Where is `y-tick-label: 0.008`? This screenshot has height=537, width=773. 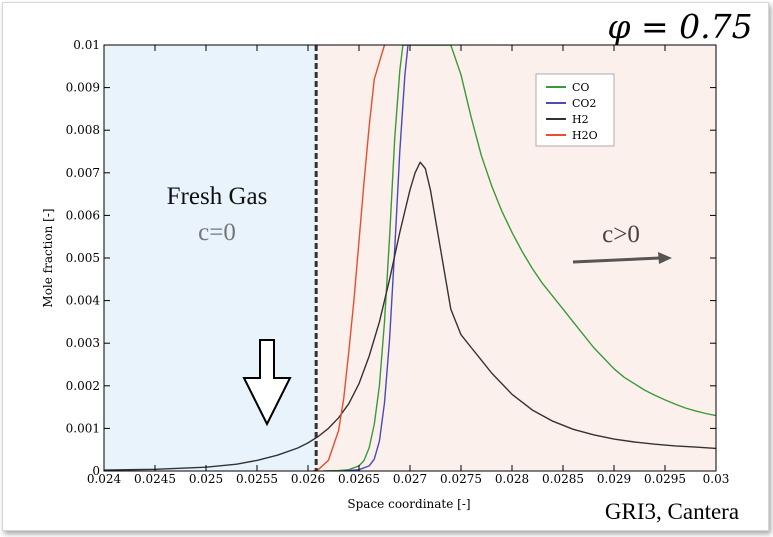 y-tick-label: 0.008 is located at coordinates (83, 130).